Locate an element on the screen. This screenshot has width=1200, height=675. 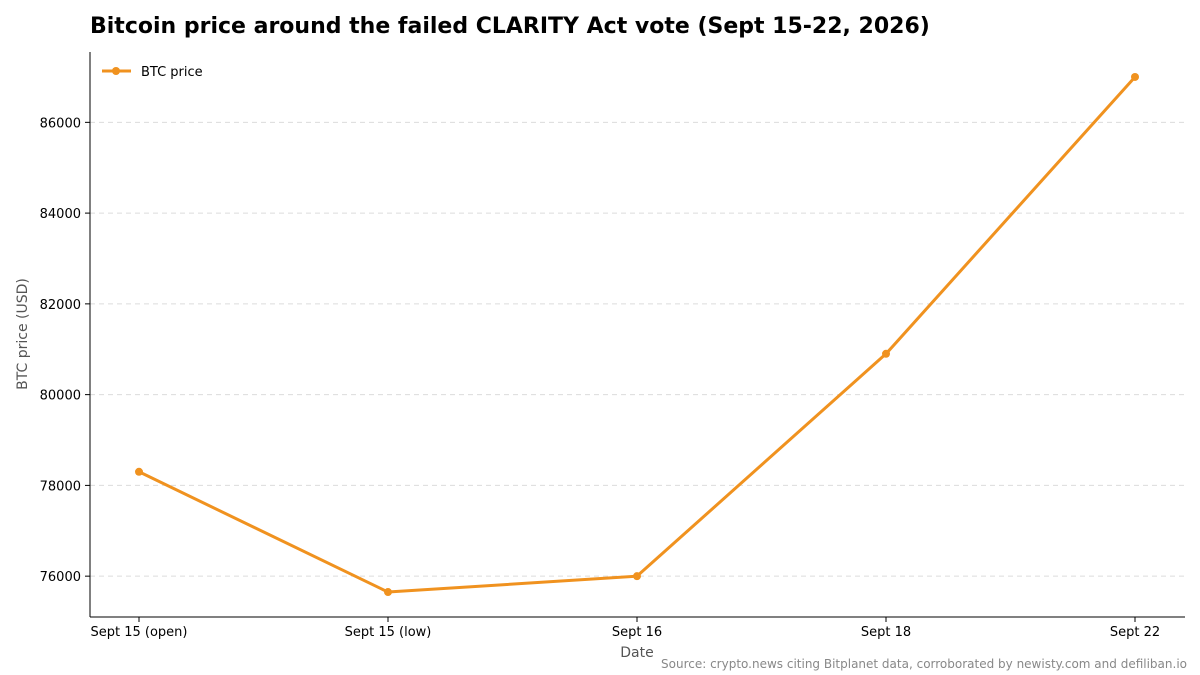
y-tick-label: 76000 is located at coordinates (60, 577).